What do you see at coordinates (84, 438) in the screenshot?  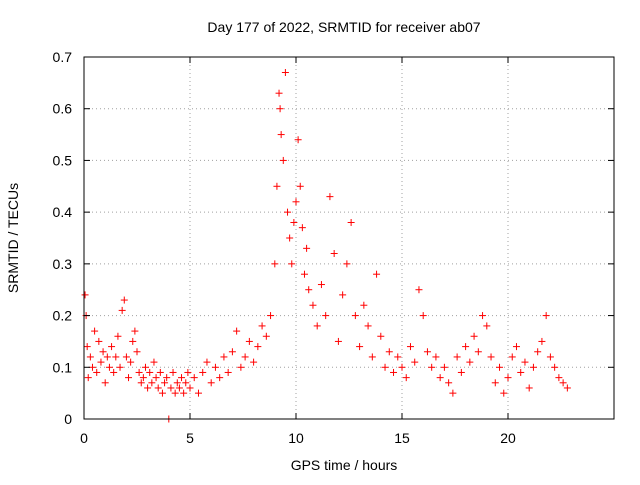 I see `x-tick-label: 0` at bounding box center [84, 438].